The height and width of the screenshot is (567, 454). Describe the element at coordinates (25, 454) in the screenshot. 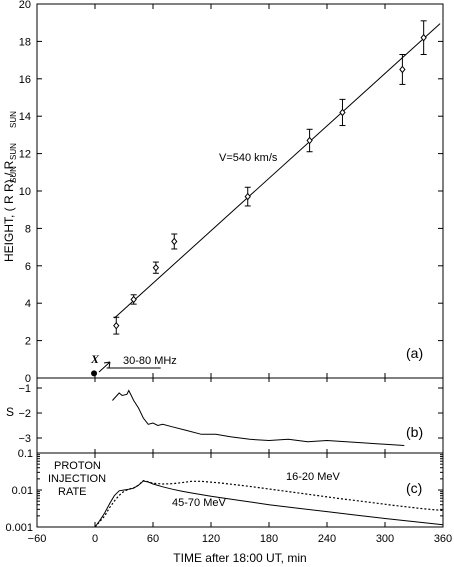

I see `panel-c-y-tick-label: 0.1` at that location.